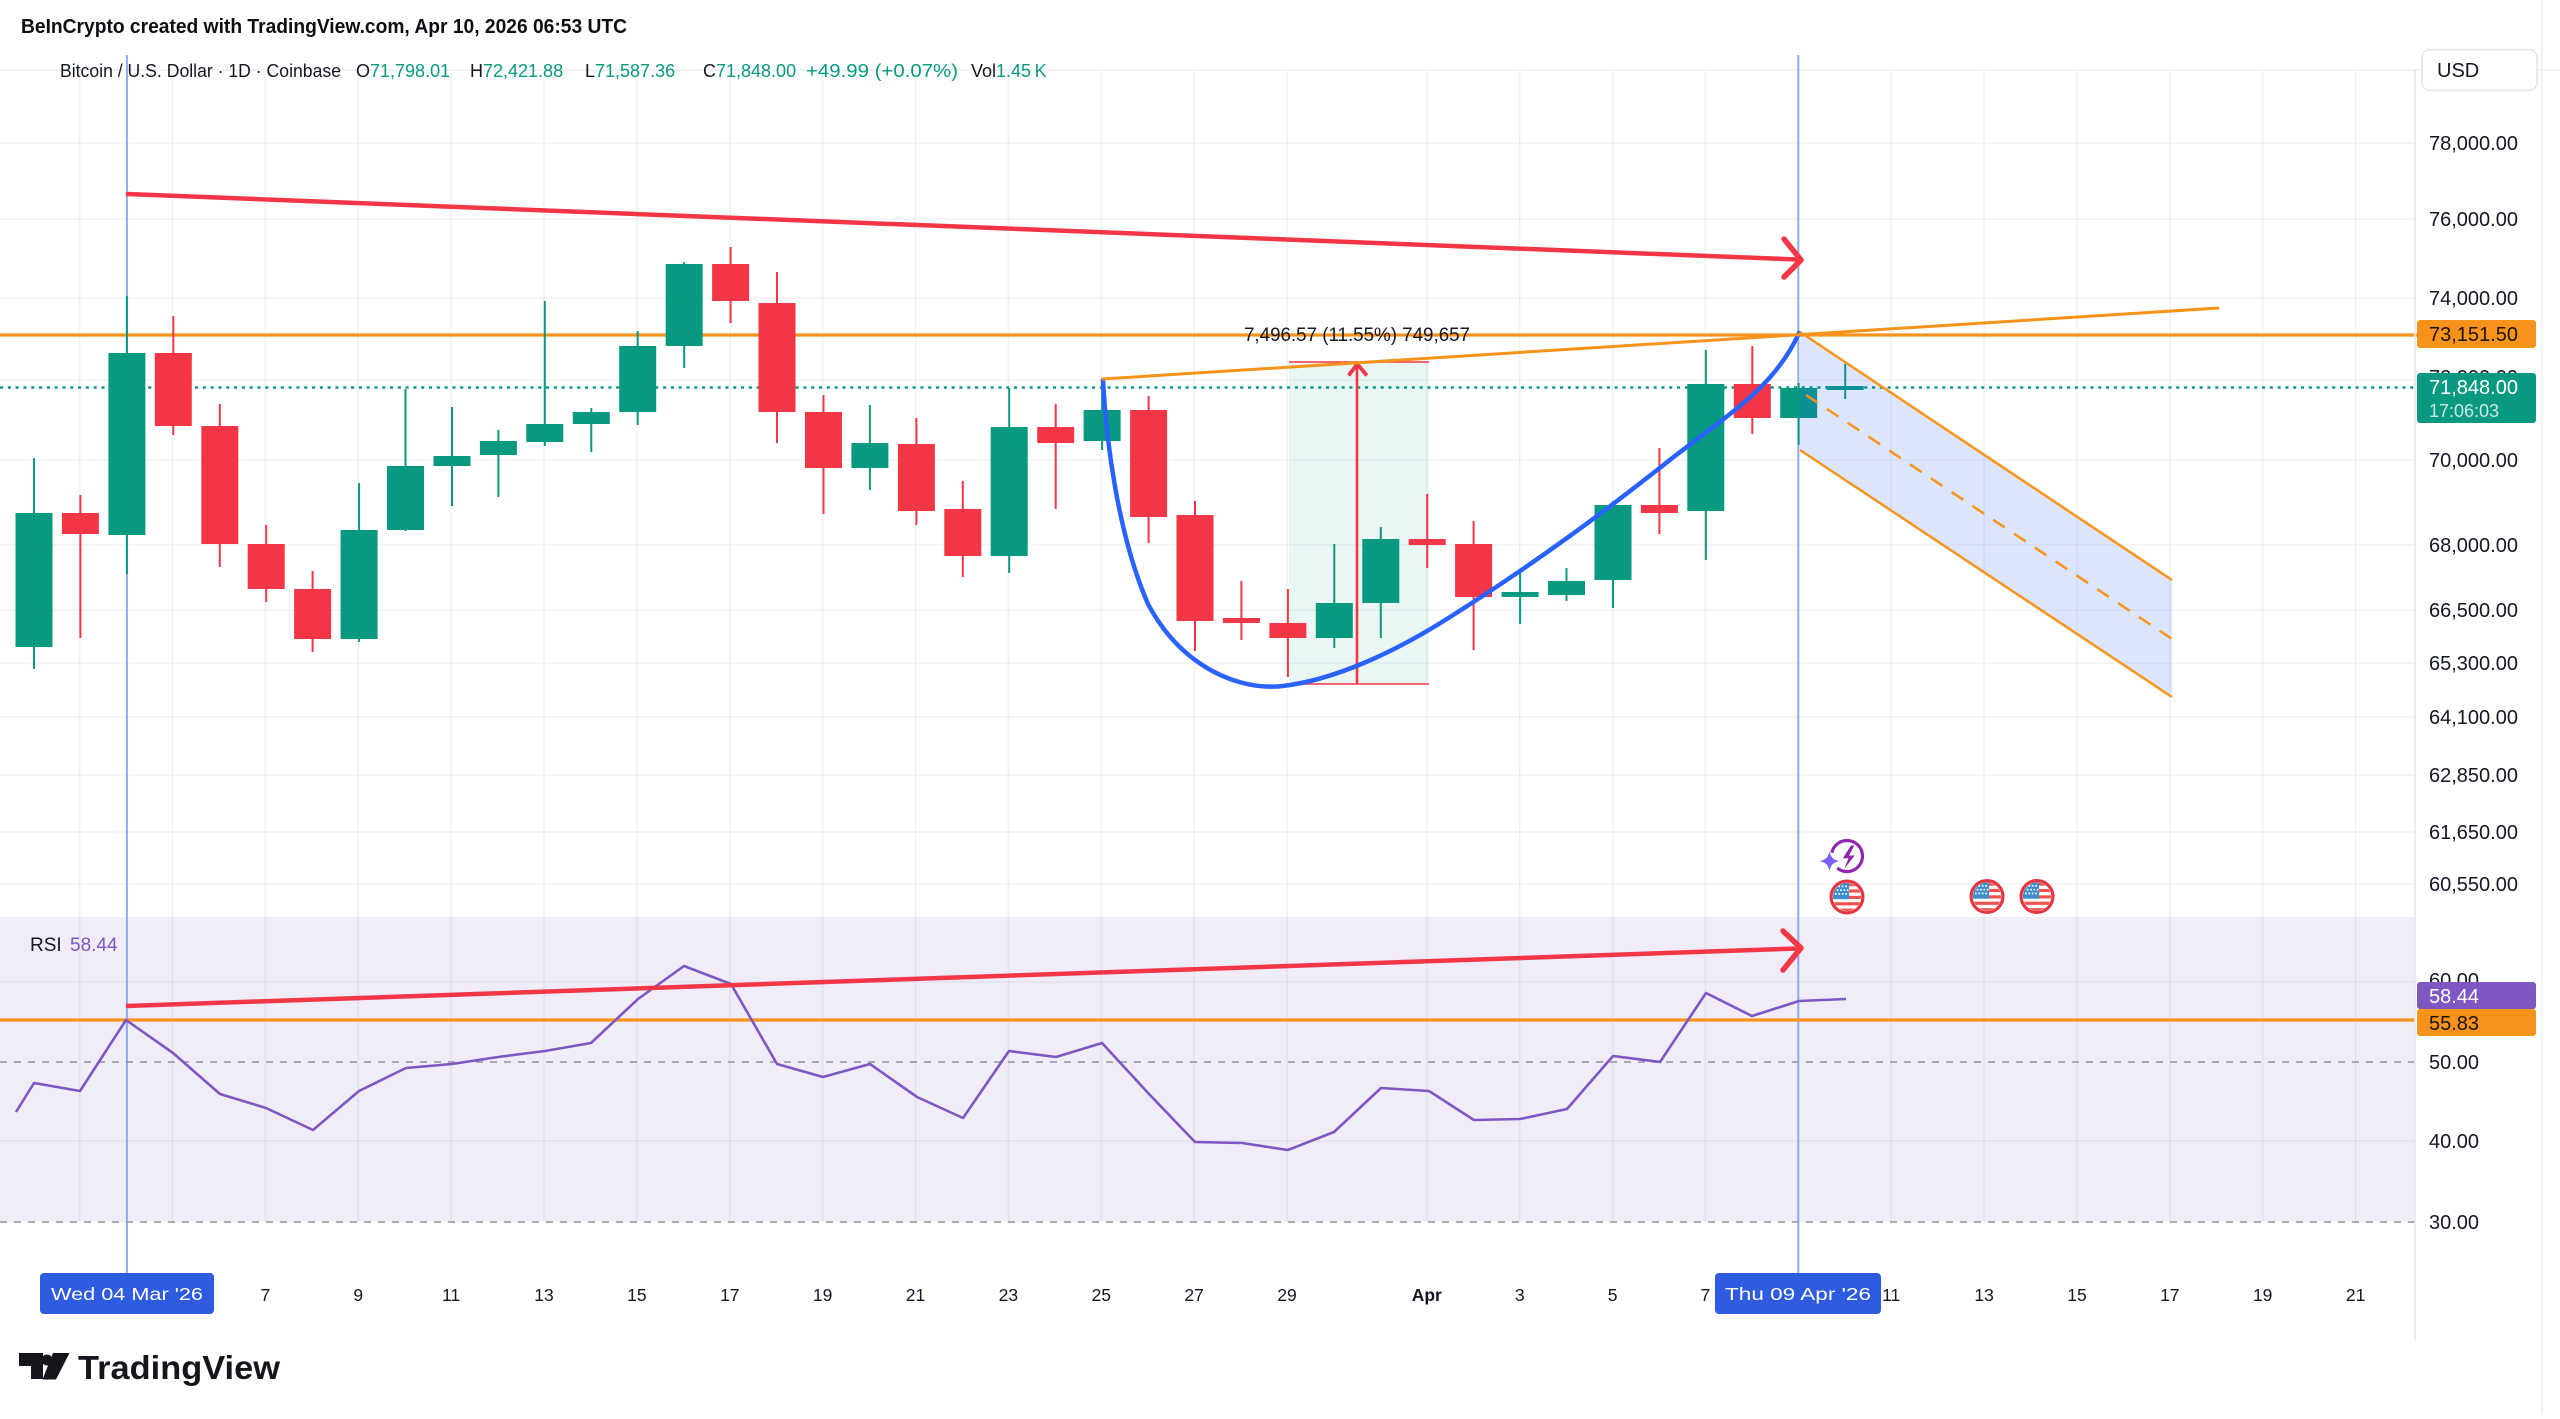  Describe the element at coordinates (2454, 1223) in the screenshot. I see `svg-text: 30.00` at that location.